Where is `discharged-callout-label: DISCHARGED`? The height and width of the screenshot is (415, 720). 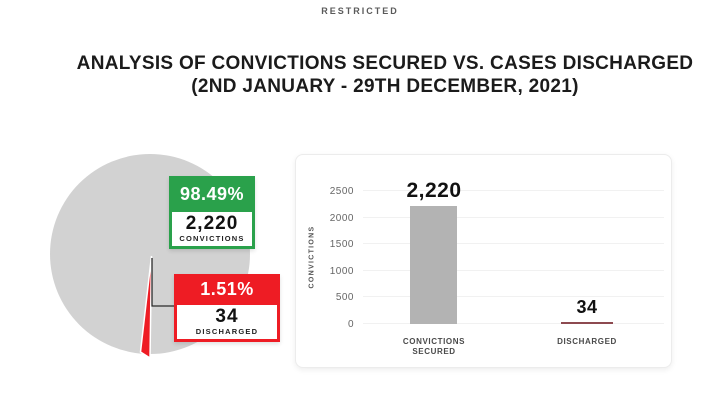 discharged-callout-label: DISCHARGED is located at coordinates (227, 331).